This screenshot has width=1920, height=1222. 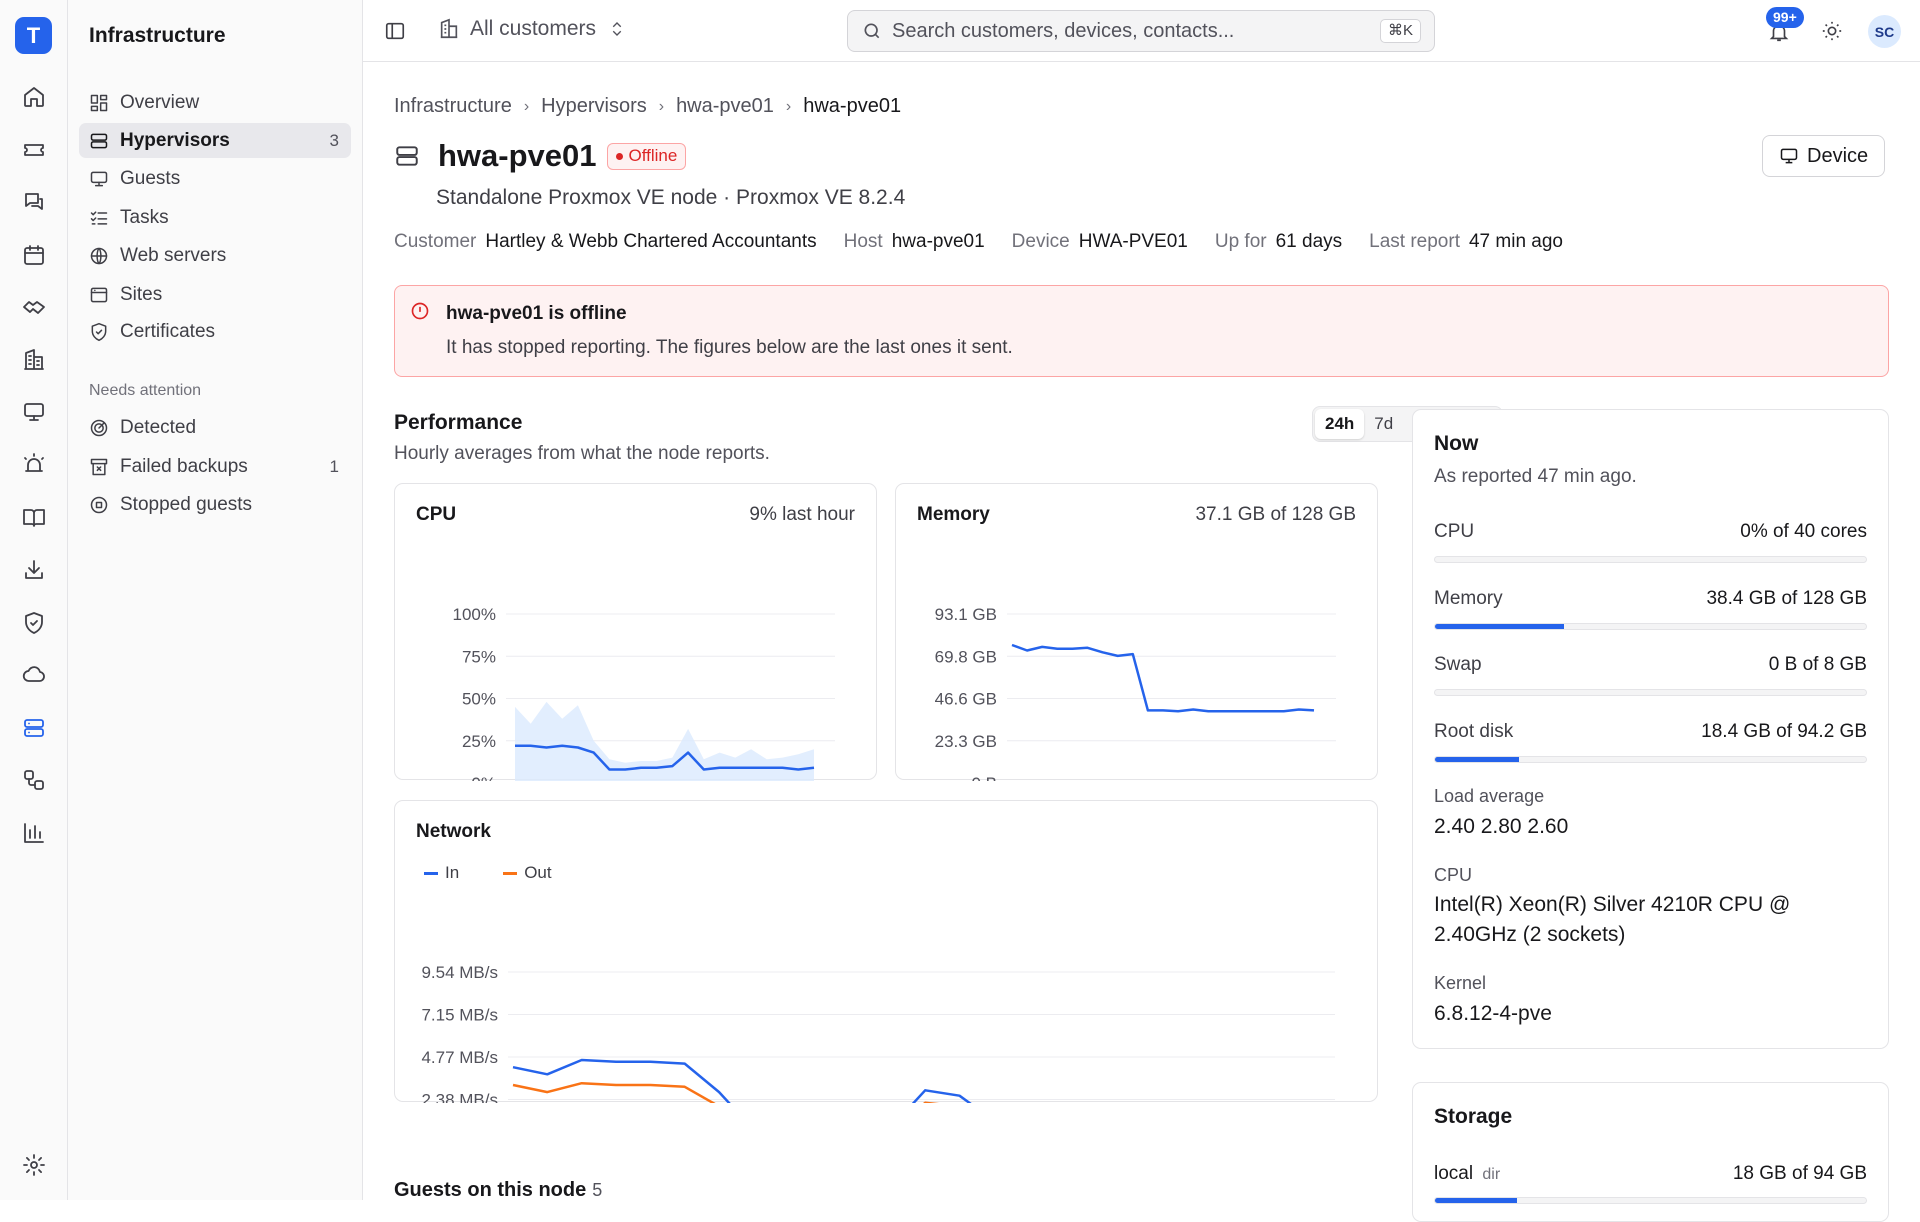 I want to click on legend-label: In, so click(x=452, y=872).